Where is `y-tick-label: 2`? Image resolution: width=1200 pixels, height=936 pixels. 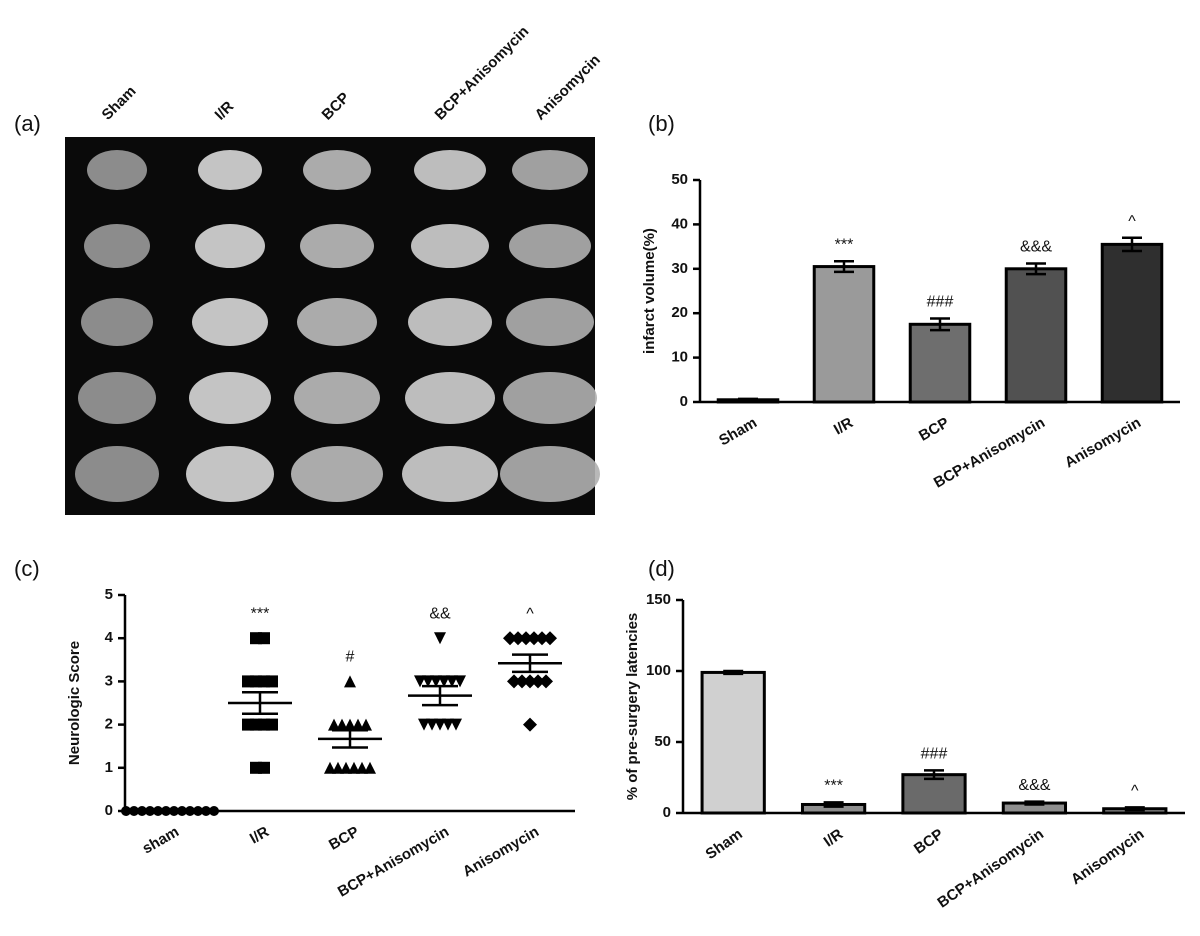
y-tick-label: 2 is located at coordinates (109, 724).